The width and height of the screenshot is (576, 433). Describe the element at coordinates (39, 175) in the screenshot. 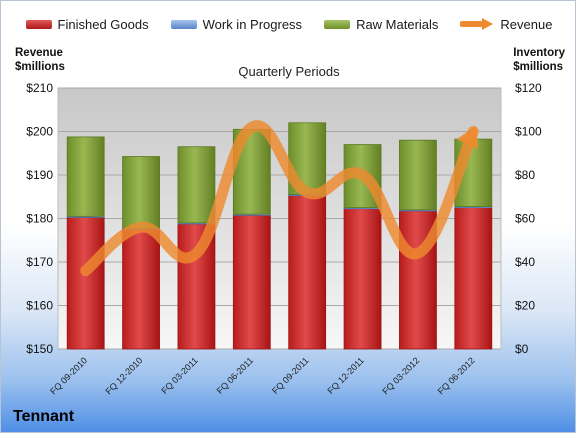

I see `y-left-tick-label: $190` at that location.